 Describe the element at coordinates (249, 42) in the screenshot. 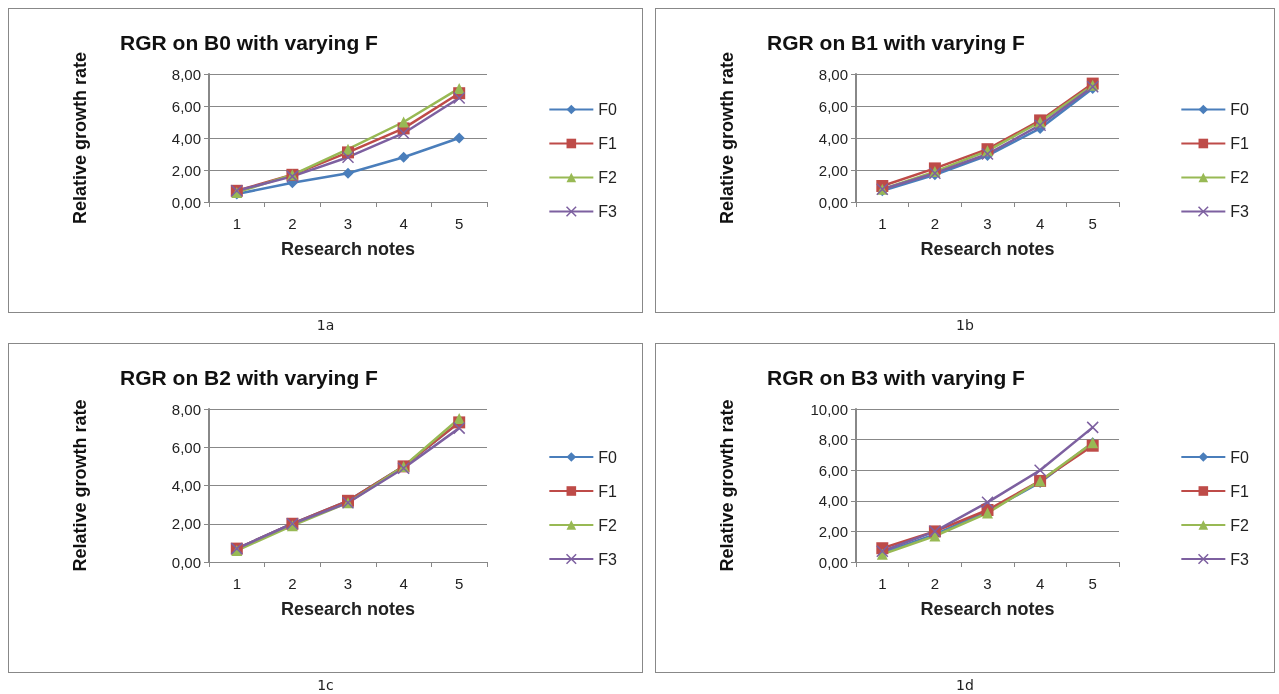

I see `chart-title: RGR on B0 with varying F` at that location.